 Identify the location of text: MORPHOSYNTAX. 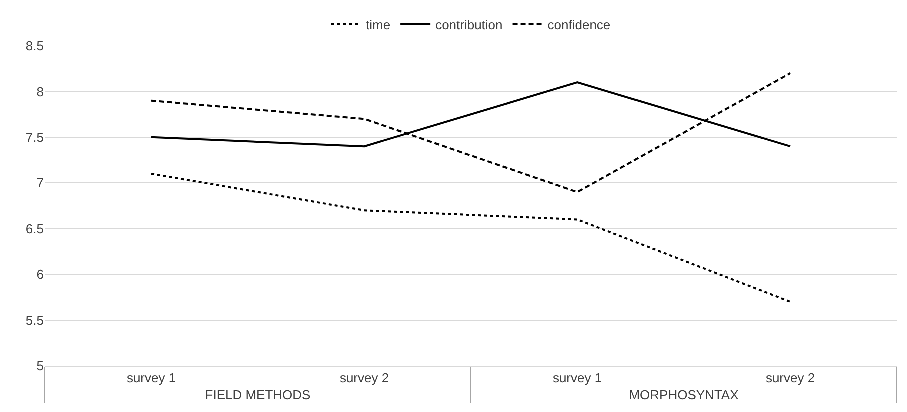
(684, 395).